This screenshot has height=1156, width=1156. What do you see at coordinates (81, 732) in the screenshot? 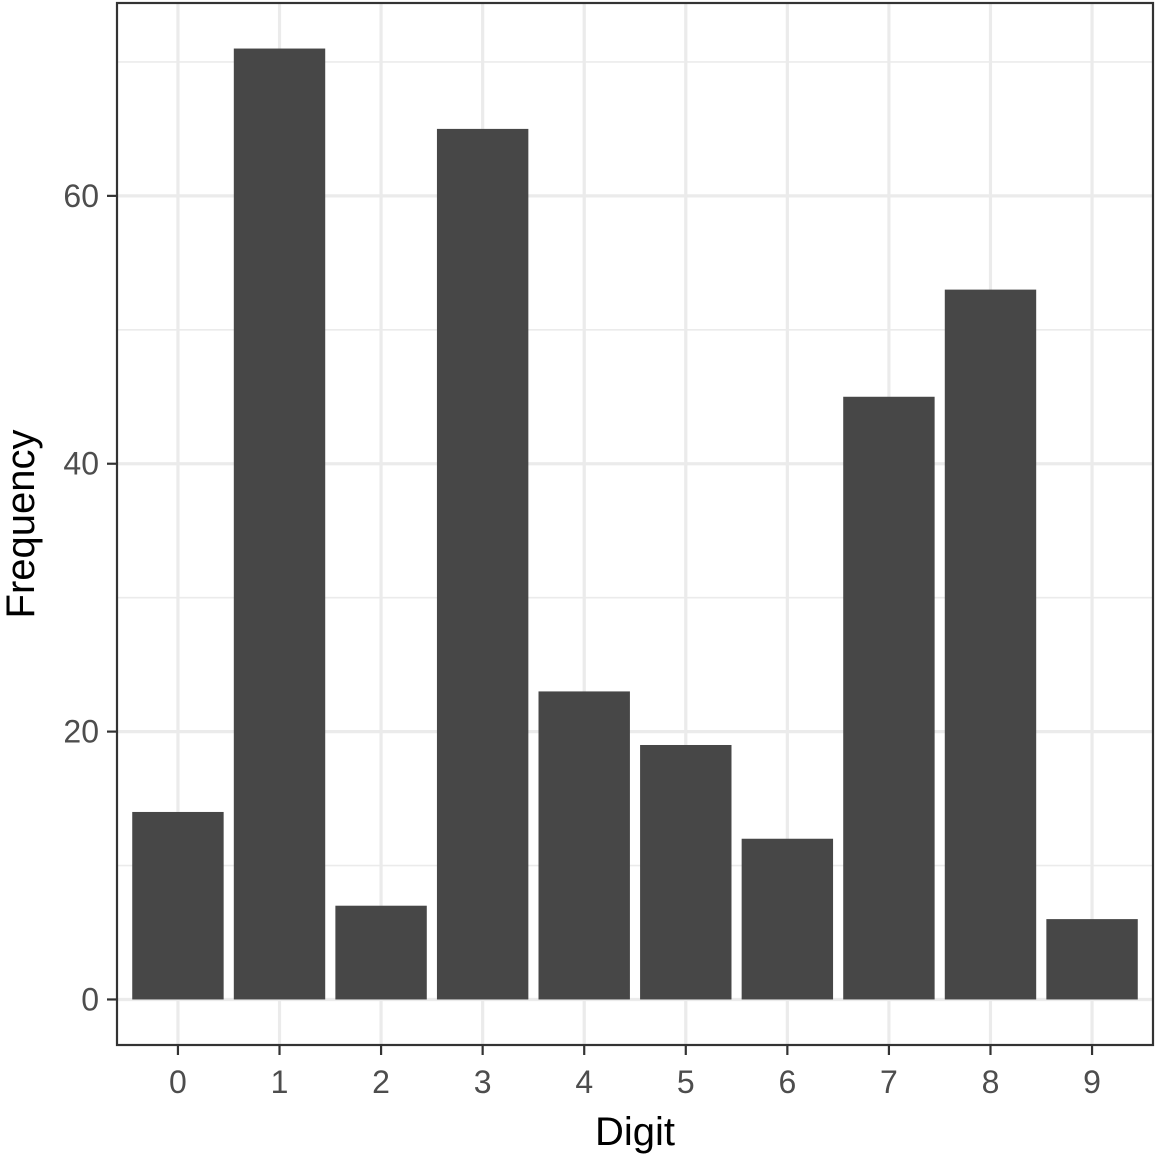
I see `y-tick-label: 20` at bounding box center [81, 732].